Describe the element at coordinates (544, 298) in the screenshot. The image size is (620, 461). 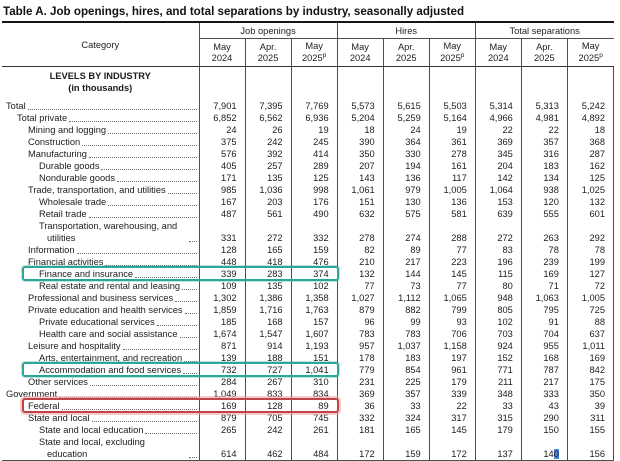
I see `value-cell: 1,063` at that location.